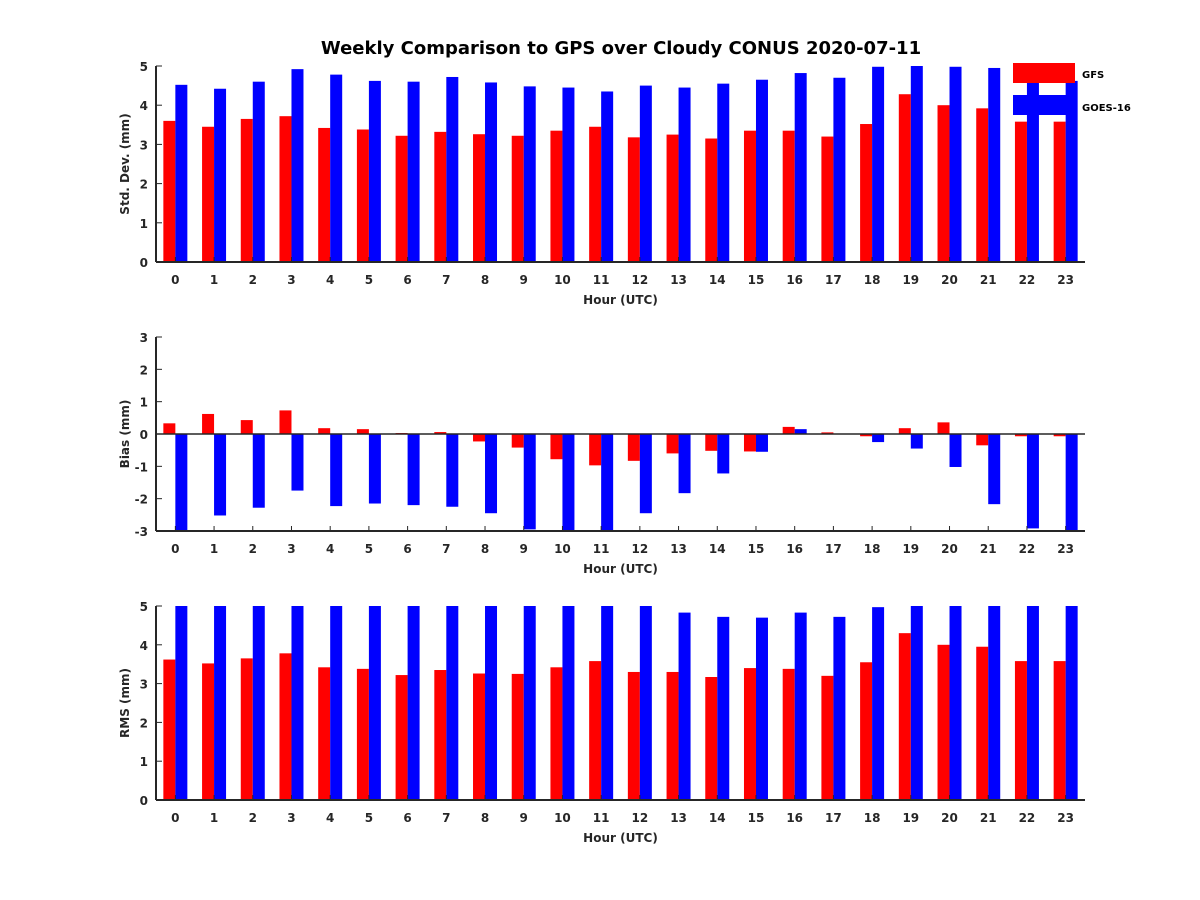 The image size is (1200, 900). What do you see at coordinates (125, 163) in the screenshot?
I see `y-axis-label: Std. Dev. (mm)` at bounding box center [125, 163].